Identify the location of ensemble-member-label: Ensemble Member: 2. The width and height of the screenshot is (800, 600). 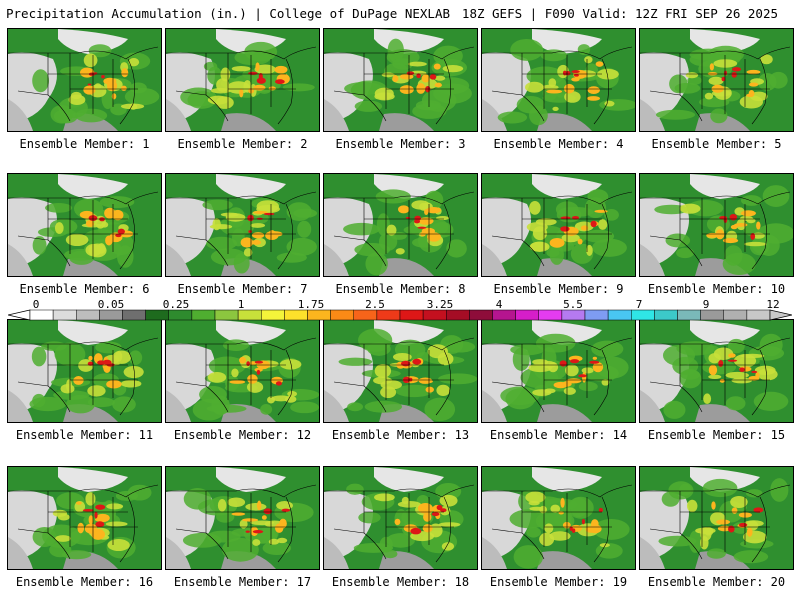
(242, 144).